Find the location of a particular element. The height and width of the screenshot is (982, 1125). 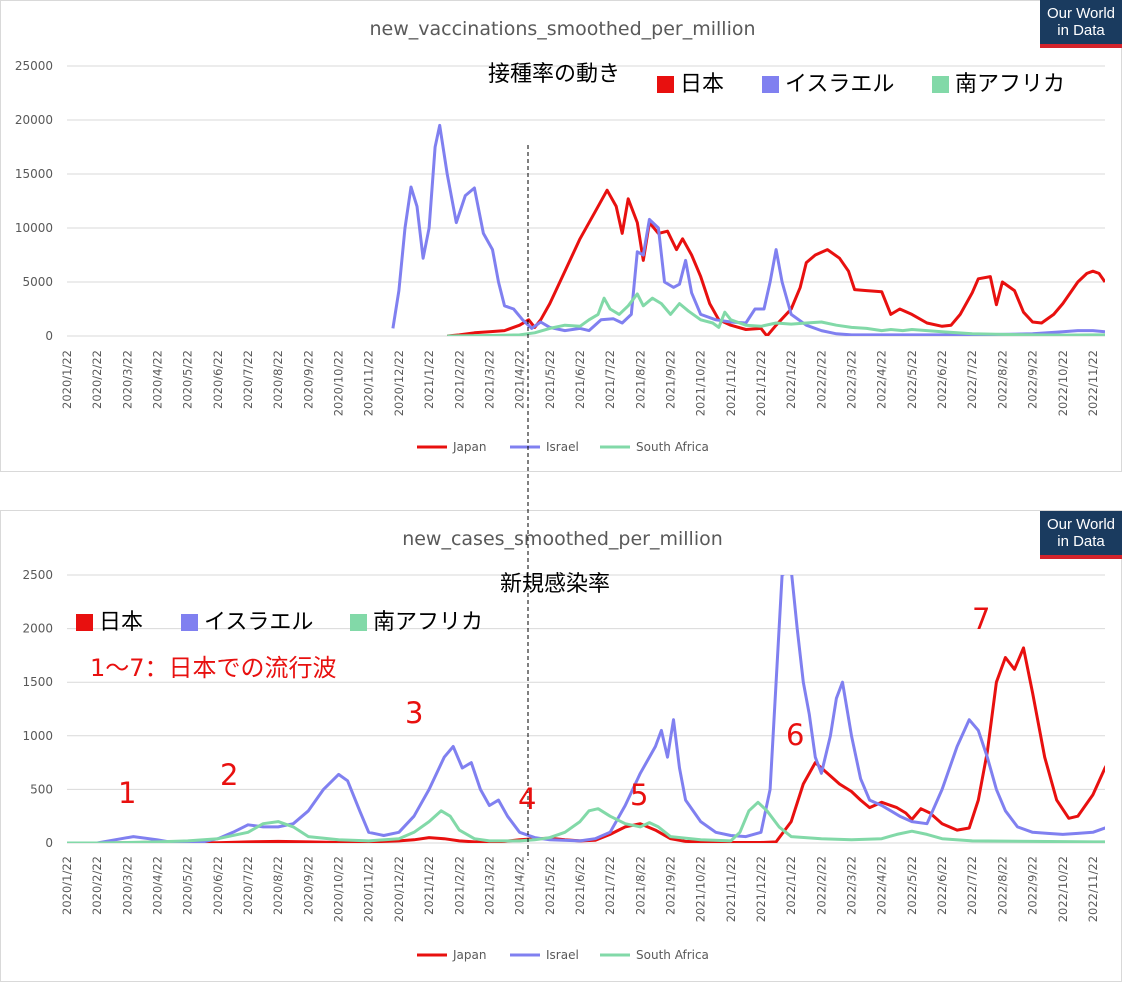

cases-y-tick-label: 2000 is located at coordinates (37, 629).